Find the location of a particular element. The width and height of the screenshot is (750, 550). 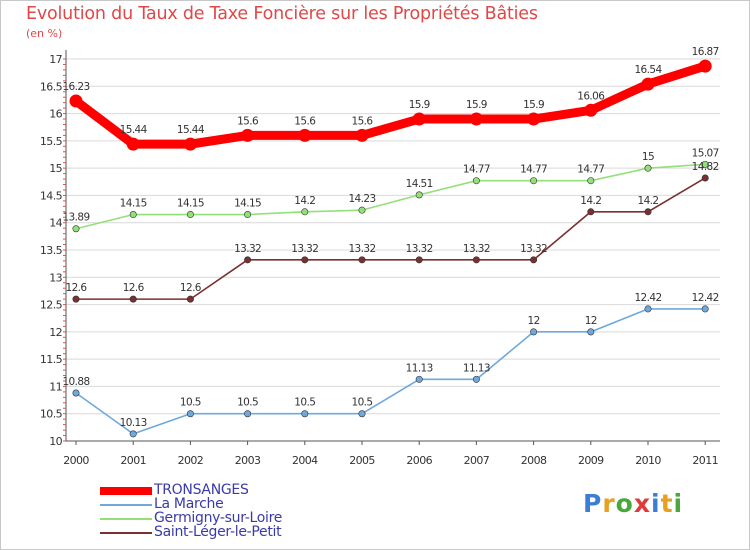

data-label: 15.07 is located at coordinates (705, 153).